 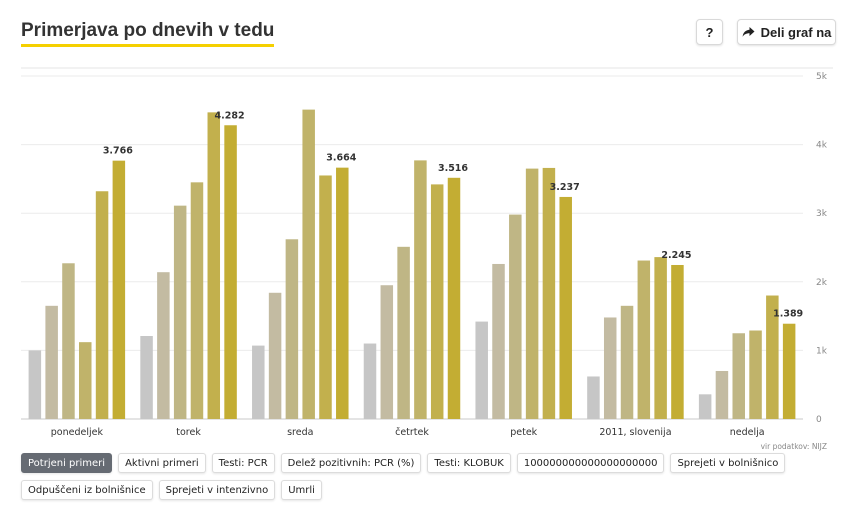 What do you see at coordinates (822, 77) in the screenshot?
I see `y-tick-label: 5k` at bounding box center [822, 77].